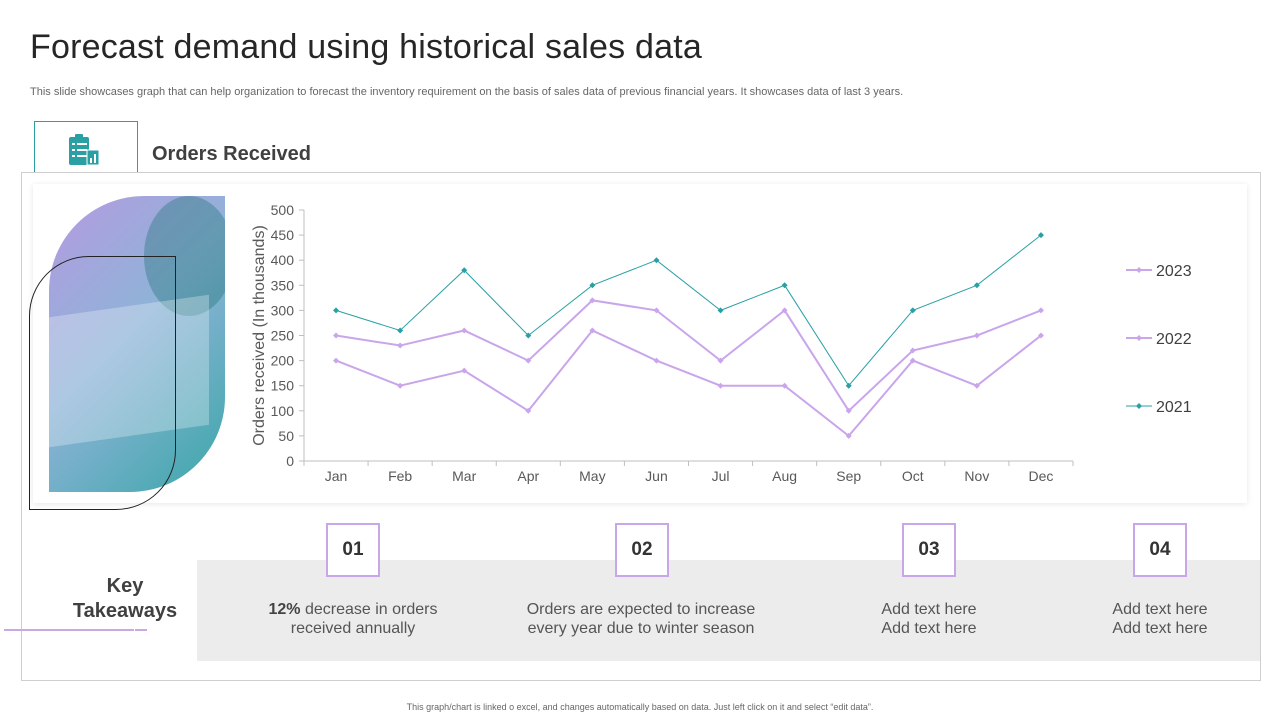  I want to click on x-tick-label: Dec, so click(1041, 476).